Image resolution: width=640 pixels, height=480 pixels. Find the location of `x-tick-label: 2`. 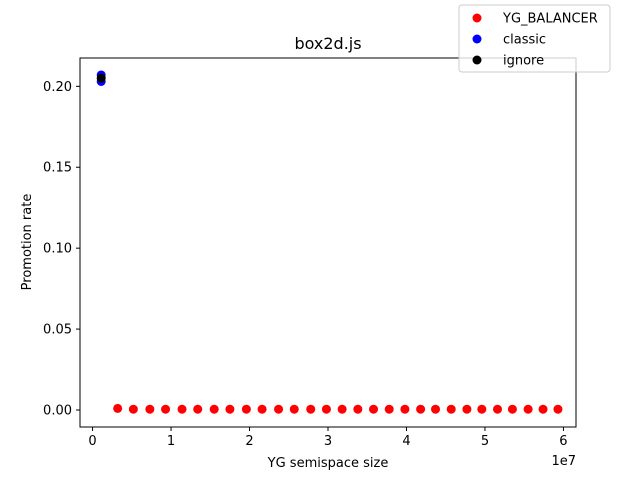

x-tick-label: 2 is located at coordinates (249, 441).